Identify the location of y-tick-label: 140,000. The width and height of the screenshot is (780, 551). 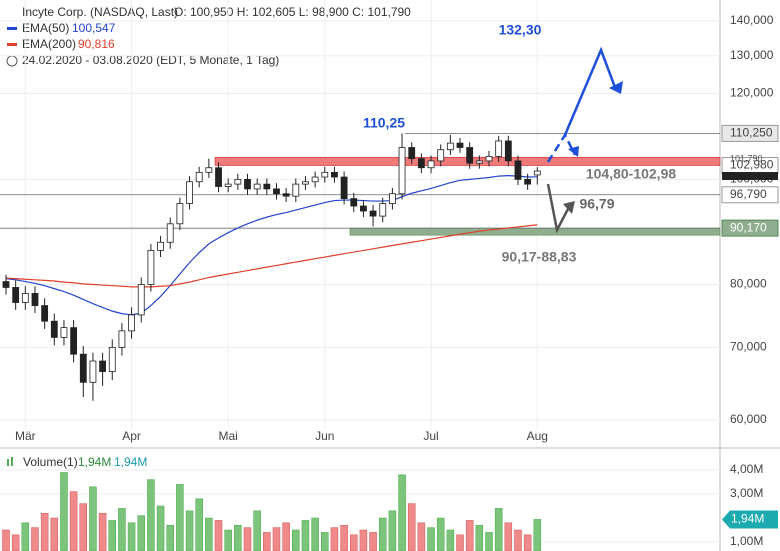
(752, 20).